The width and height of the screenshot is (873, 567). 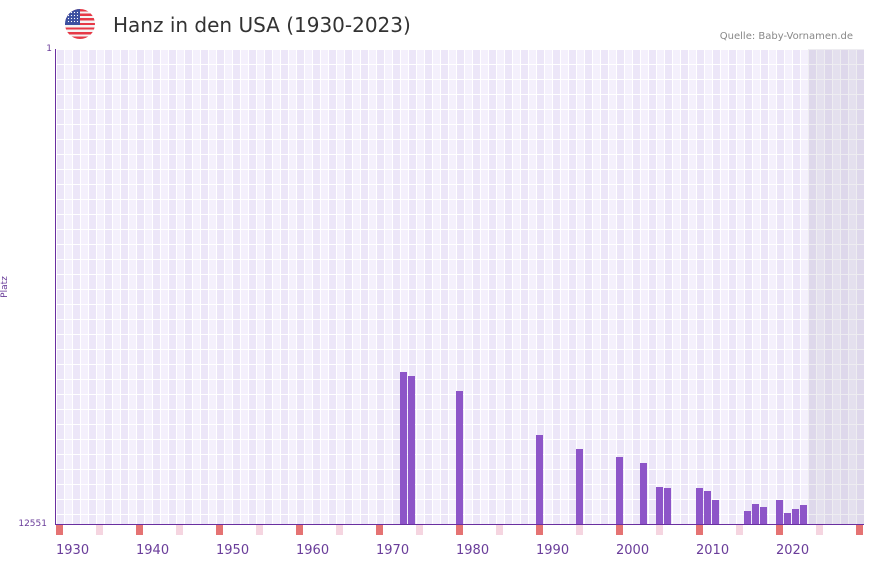 What do you see at coordinates (411, 449) in the screenshot?
I see `bar-1974` at bounding box center [411, 449].